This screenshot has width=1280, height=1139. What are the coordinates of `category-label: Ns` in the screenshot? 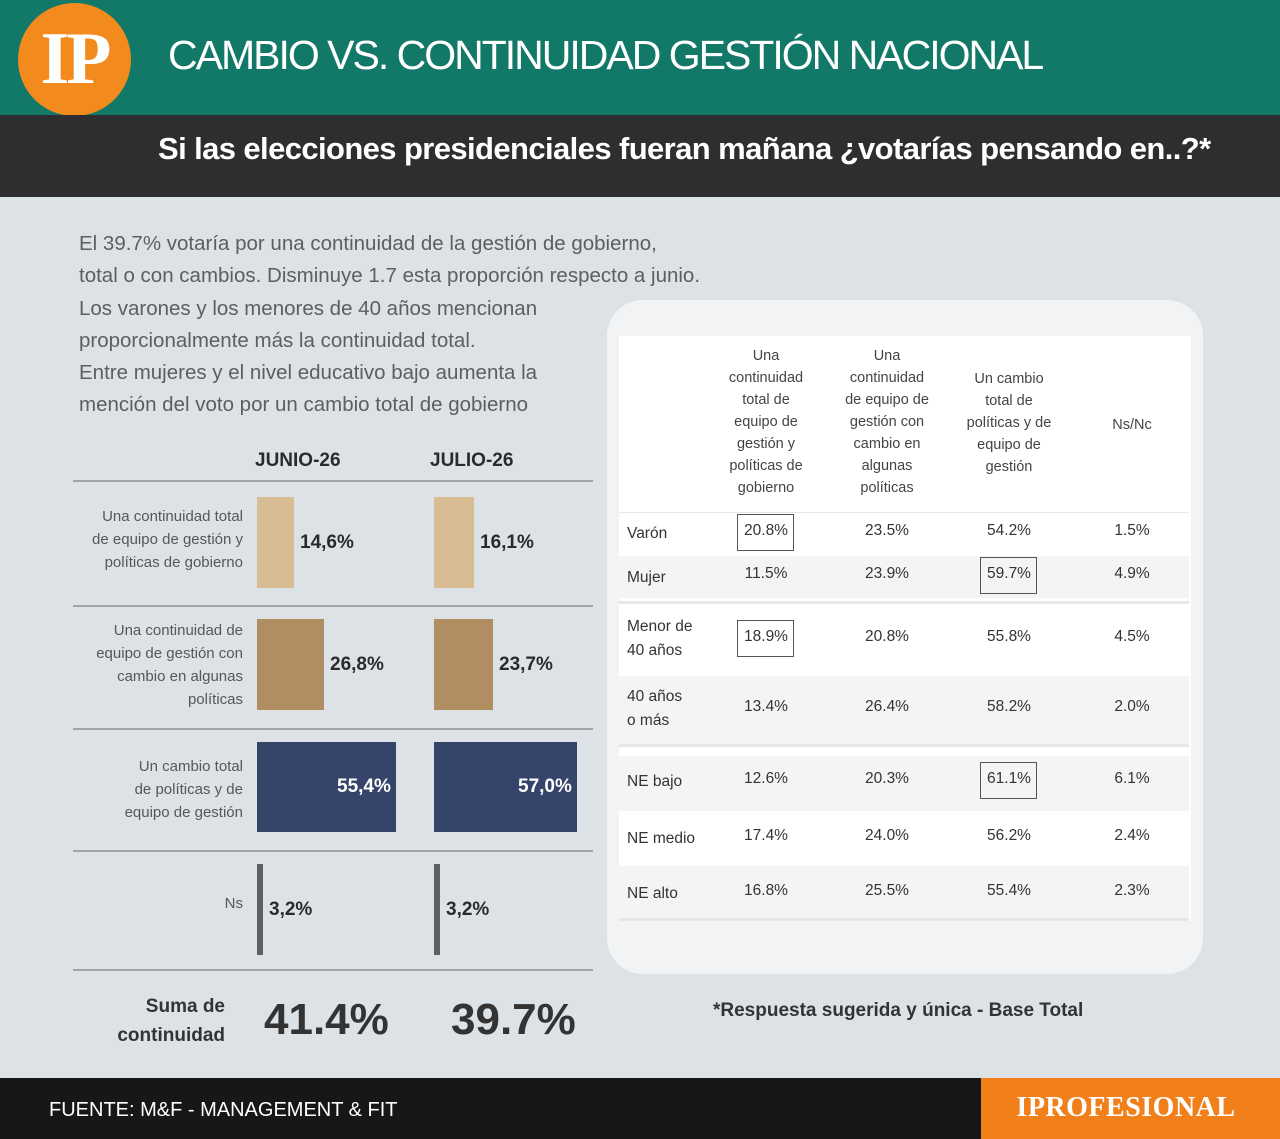 It's located at (158, 903).